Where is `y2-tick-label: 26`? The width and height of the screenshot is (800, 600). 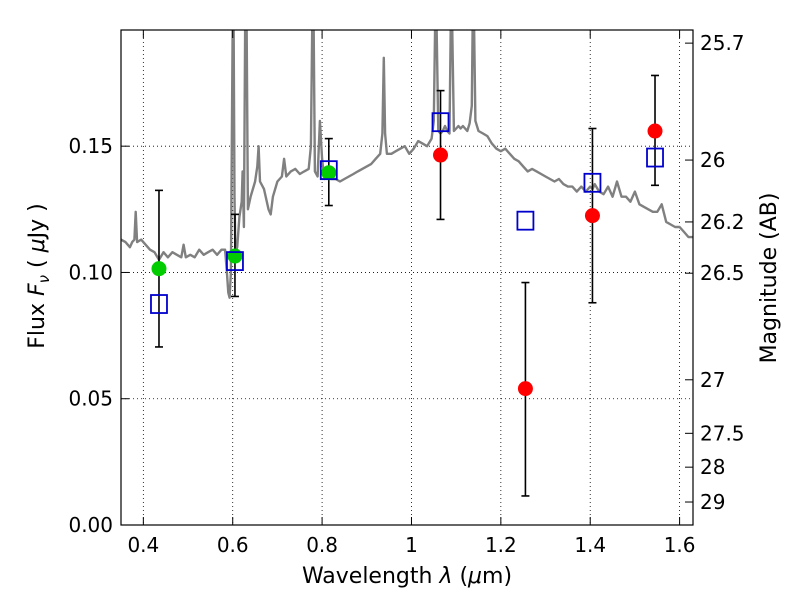 y2-tick-label: 26 is located at coordinates (712, 160).